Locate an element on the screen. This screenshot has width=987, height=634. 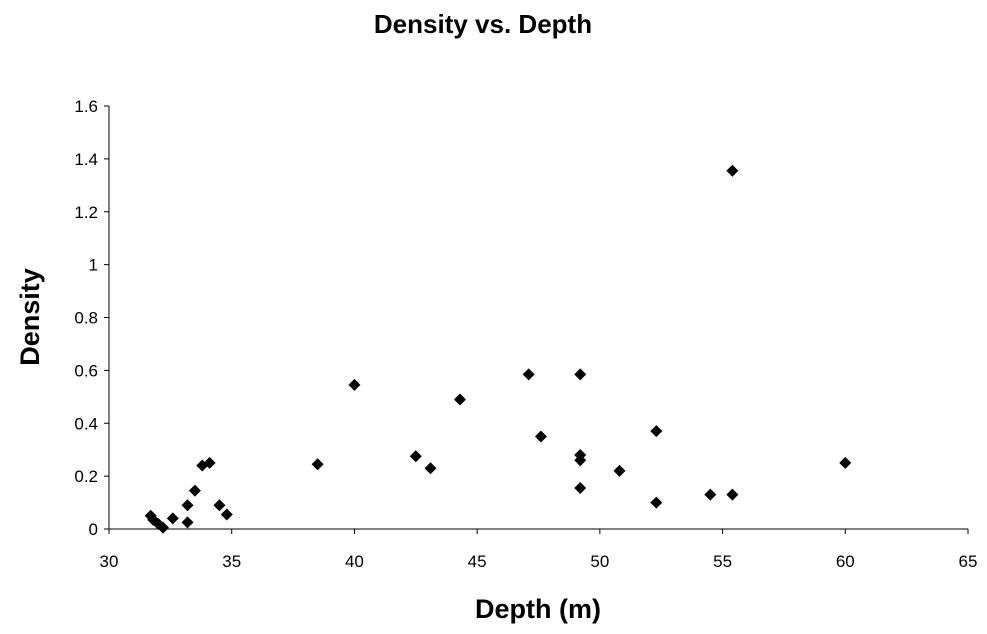
x-tick-label: 45 is located at coordinates (477, 561).